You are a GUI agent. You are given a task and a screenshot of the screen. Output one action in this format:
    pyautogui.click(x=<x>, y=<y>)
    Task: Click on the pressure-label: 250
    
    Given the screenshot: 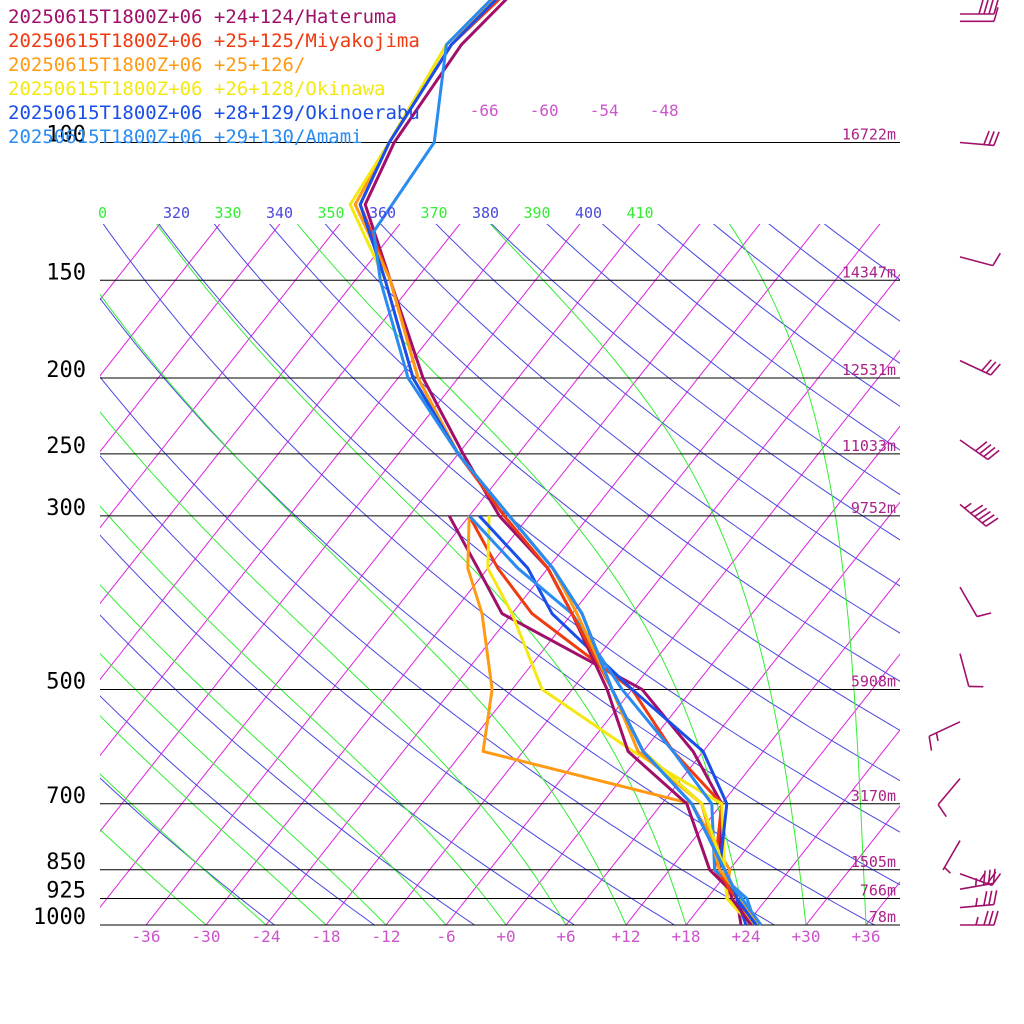 What is the action you would take?
    pyautogui.click(x=66, y=446)
    